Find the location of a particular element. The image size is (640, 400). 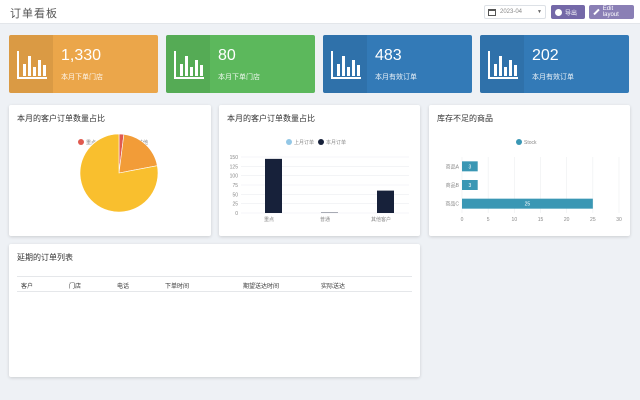

legend-label: 上月订单 is located at coordinates (304, 142).